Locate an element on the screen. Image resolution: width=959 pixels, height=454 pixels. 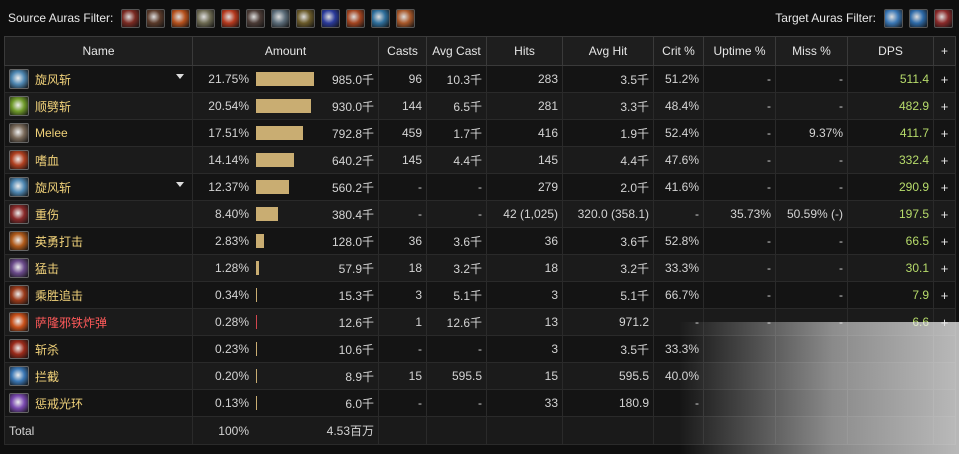
spell-name: Melee is located at coordinates (51, 133).